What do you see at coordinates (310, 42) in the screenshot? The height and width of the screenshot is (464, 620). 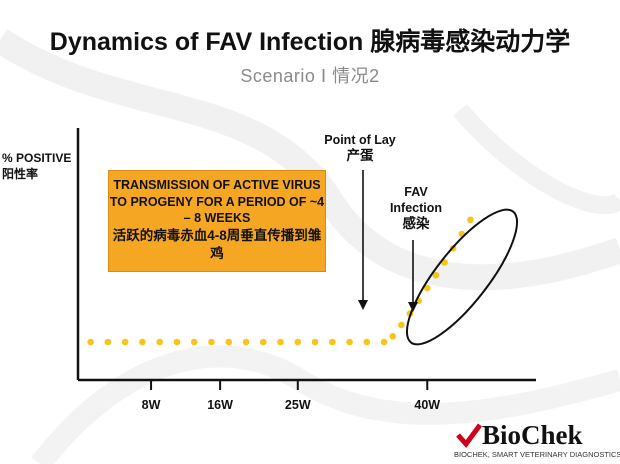 I see `page-title: Dynamics of FAV Infection 腺病毒感染动力学` at bounding box center [310, 42].